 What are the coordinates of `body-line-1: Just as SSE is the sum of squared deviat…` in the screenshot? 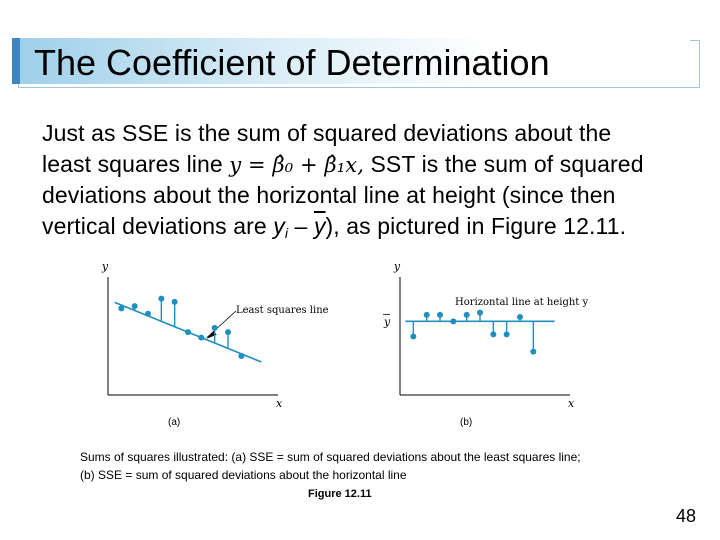 It's located at (327, 133).